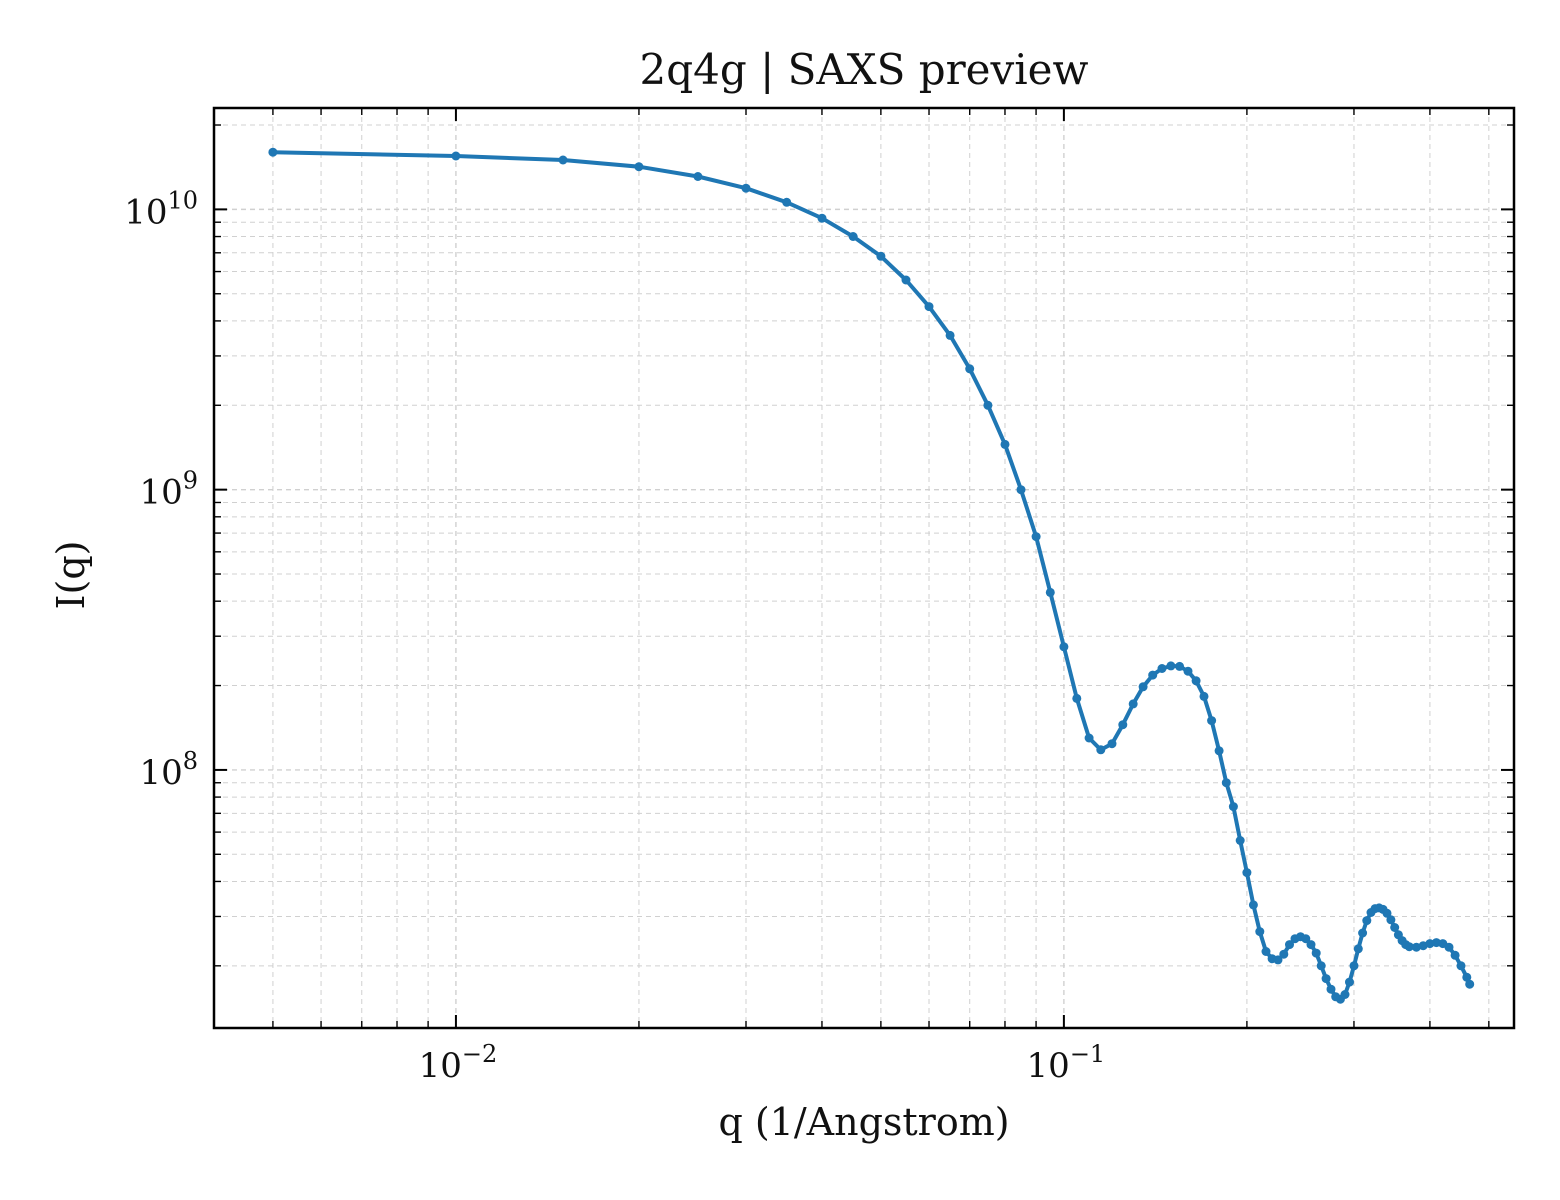  What do you see at coordinates (168, 770) in the screenshot?
I see `y-tick-label: 10⁸` at bounding box center [168, 770].